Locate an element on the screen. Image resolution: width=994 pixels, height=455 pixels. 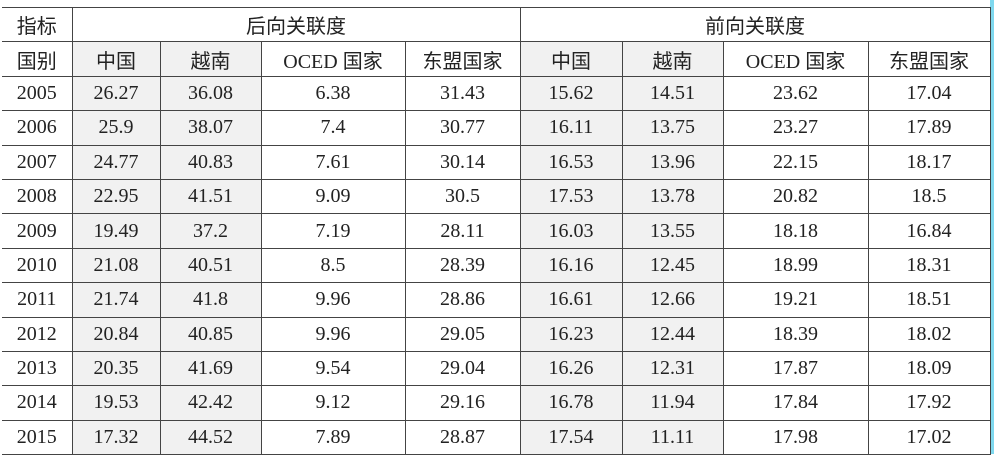
value-cell: 15.62 is located at coordinates (571, 93).